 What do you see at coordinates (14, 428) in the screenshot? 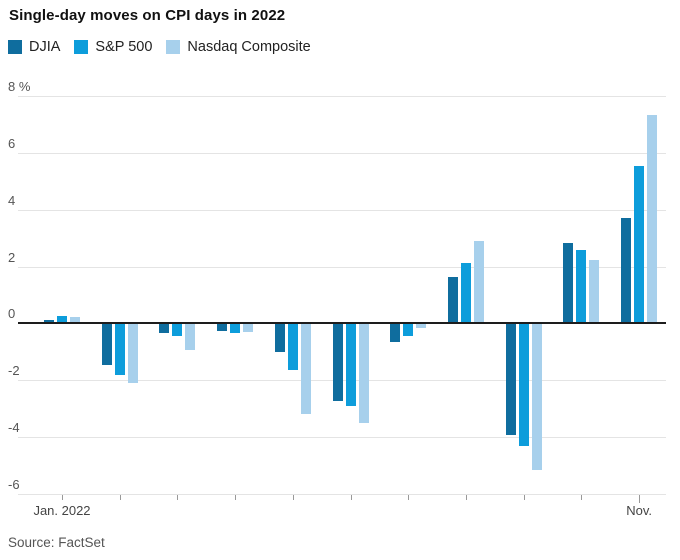
I see `y-axis-label: -4` at bounding box center [14, 428].